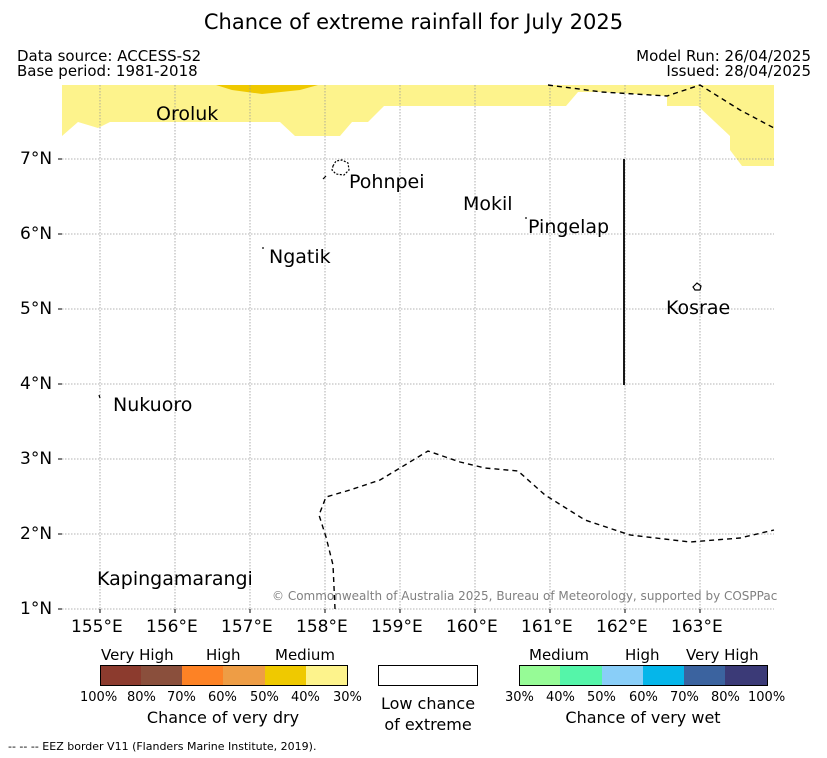 This screenshot has height=758, width=827. I want to click on model-run-label: Model Run: 26/04/2025, so click(723, 56).